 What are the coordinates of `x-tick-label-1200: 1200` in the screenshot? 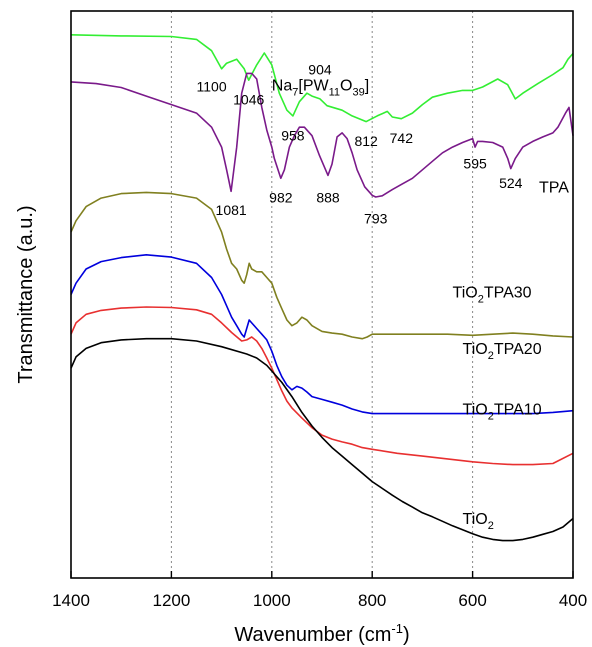 It's located at (171, 600).